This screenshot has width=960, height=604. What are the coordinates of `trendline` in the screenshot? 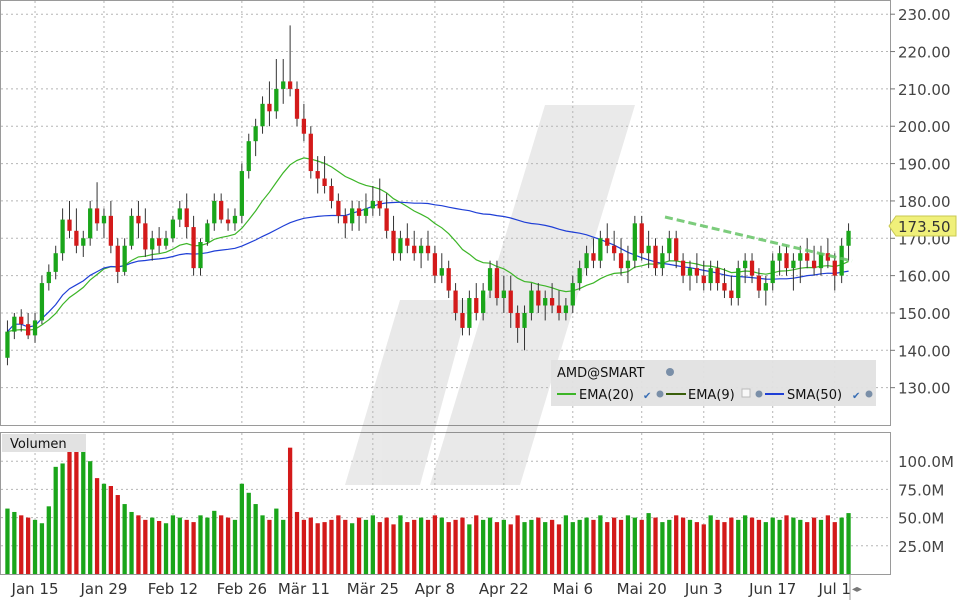 It's located at (758, 239).